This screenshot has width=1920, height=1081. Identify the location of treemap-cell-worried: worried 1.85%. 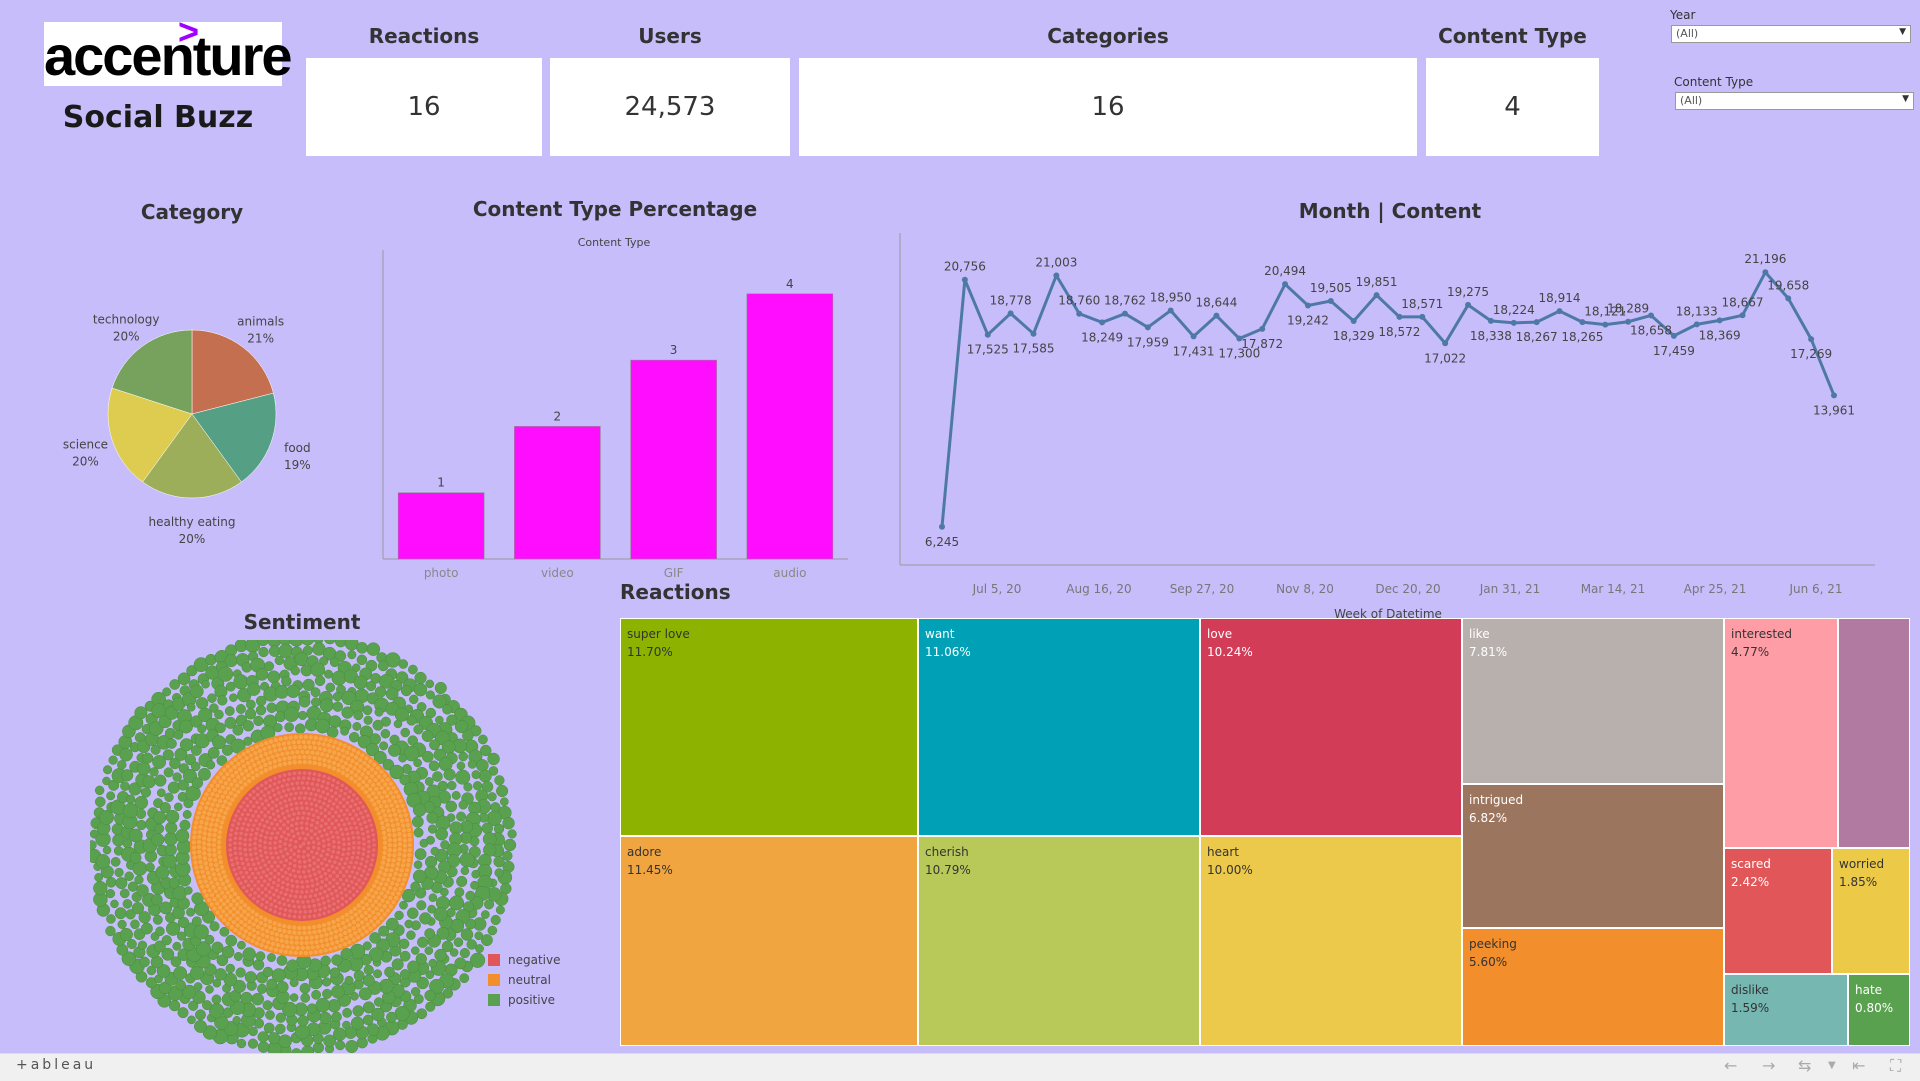
(1871, 911).